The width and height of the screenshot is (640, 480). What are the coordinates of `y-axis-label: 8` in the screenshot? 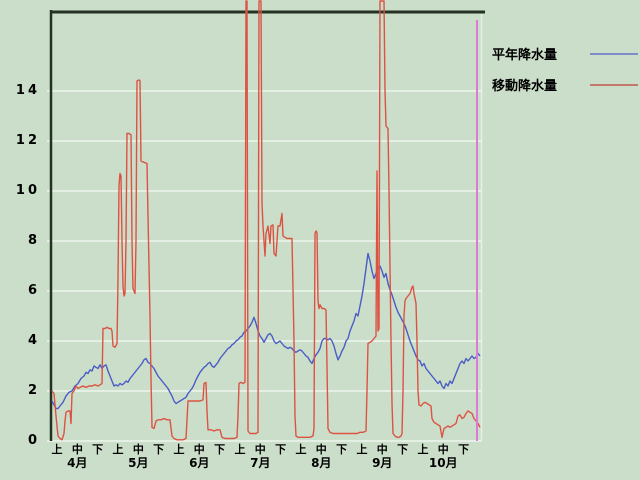 It's located at (33, 240).